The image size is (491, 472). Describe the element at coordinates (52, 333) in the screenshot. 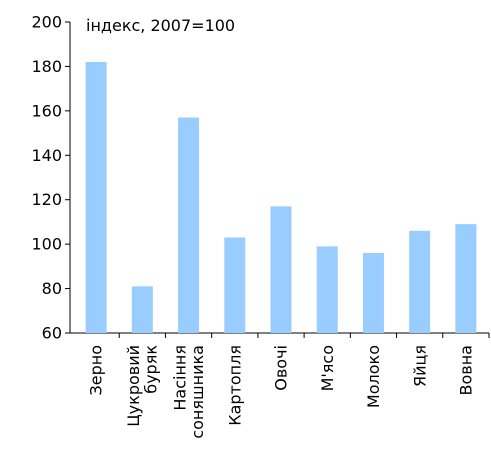

I see `y-tick-label: 60` at that location.